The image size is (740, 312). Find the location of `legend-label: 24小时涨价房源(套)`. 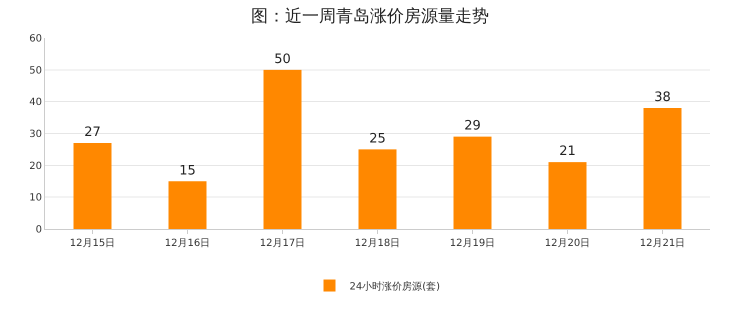

legend-label: 24小时涨价房源(套) is located at coordinates (395, 286).